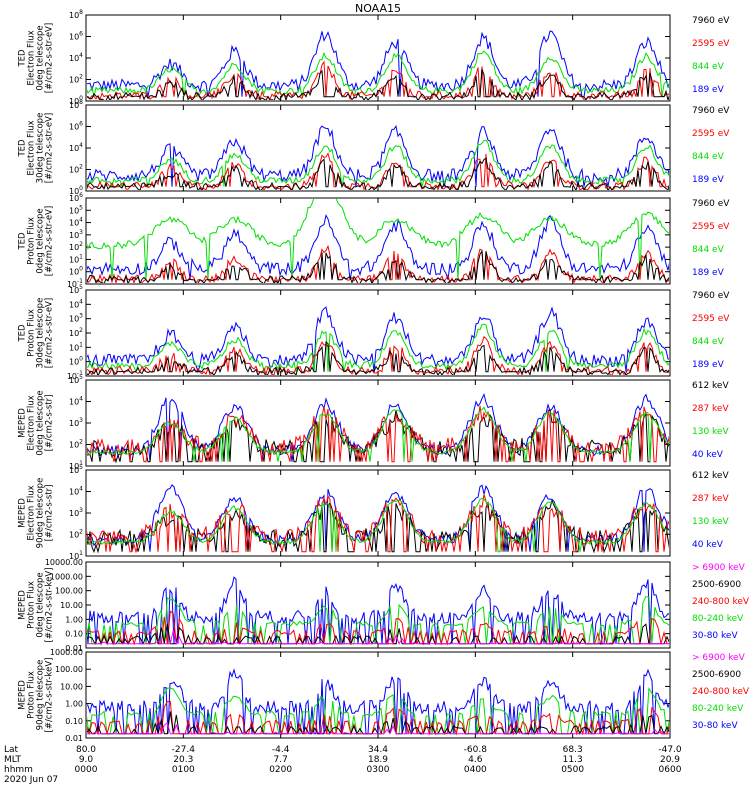 This screenshot has height=800, width=750. Describe the element at coordinates (719, 568) in the screenshot. I see `legend-entry: > 6900 keV` at that location.